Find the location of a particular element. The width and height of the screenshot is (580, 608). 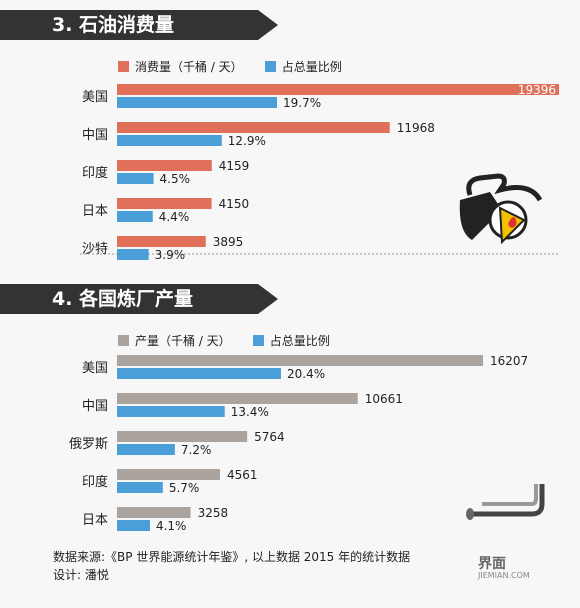

footer-source: 数据来源:《BP 世界能源统计年鉴》, 以上数据 2015 年的统计数据 is located at coordinates (232, 557).